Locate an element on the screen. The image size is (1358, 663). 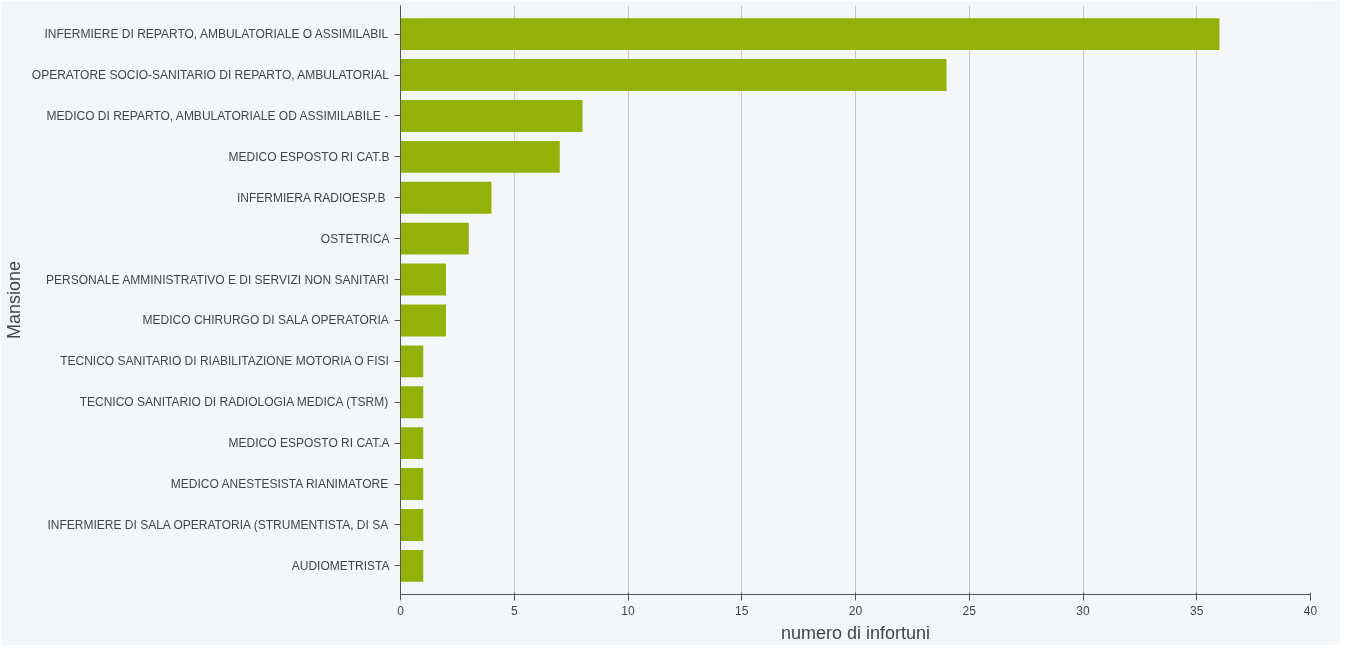
y-tick-label: OPERATORE SOCIO-SANITARIO DI REPARTO, AMBULATORIAL is located at coordinates (210, 75).